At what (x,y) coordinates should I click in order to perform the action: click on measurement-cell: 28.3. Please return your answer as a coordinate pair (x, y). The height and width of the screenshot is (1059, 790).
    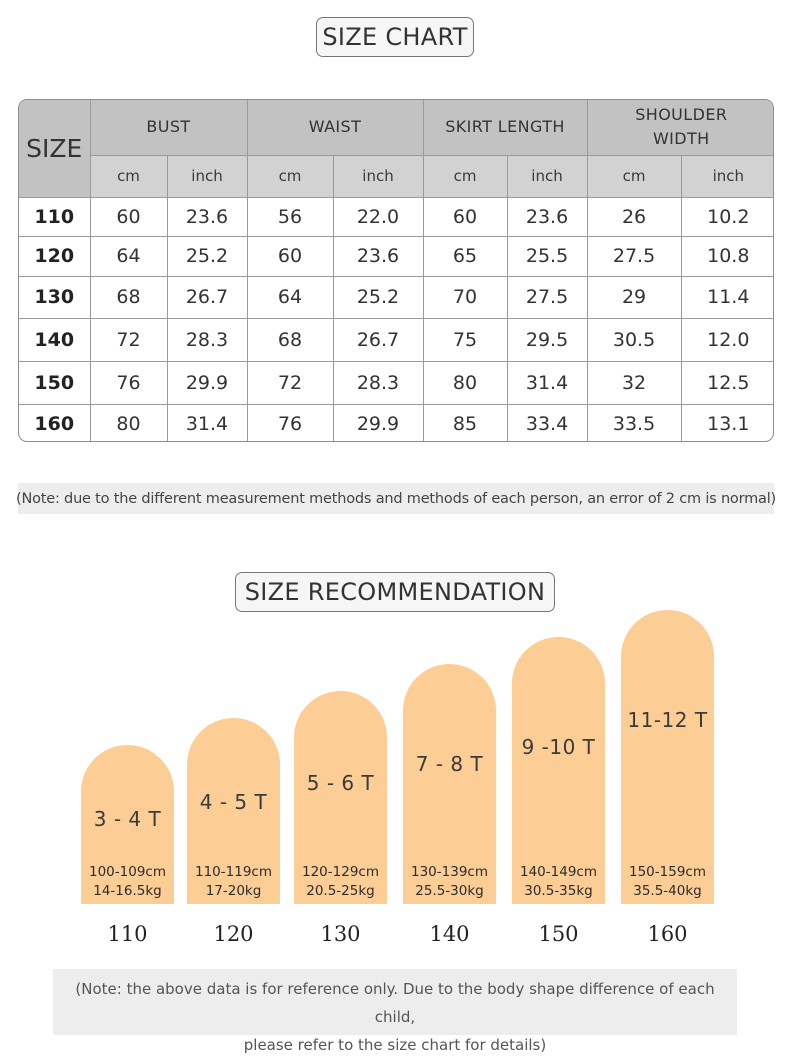
    Looking at the image, I should click on (378, 382).